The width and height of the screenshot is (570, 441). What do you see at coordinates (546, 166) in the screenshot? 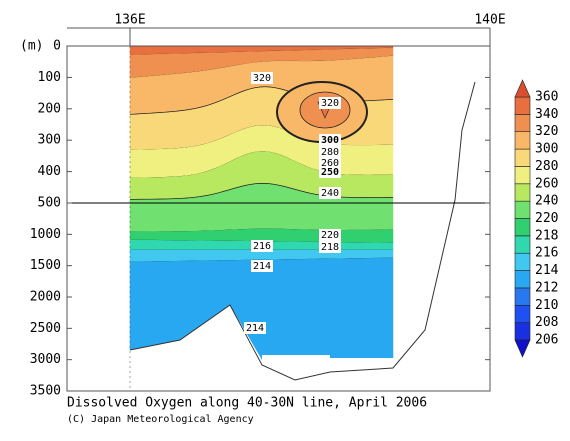
I see `colorbar-label: 280` at bounding box center [546, 166].